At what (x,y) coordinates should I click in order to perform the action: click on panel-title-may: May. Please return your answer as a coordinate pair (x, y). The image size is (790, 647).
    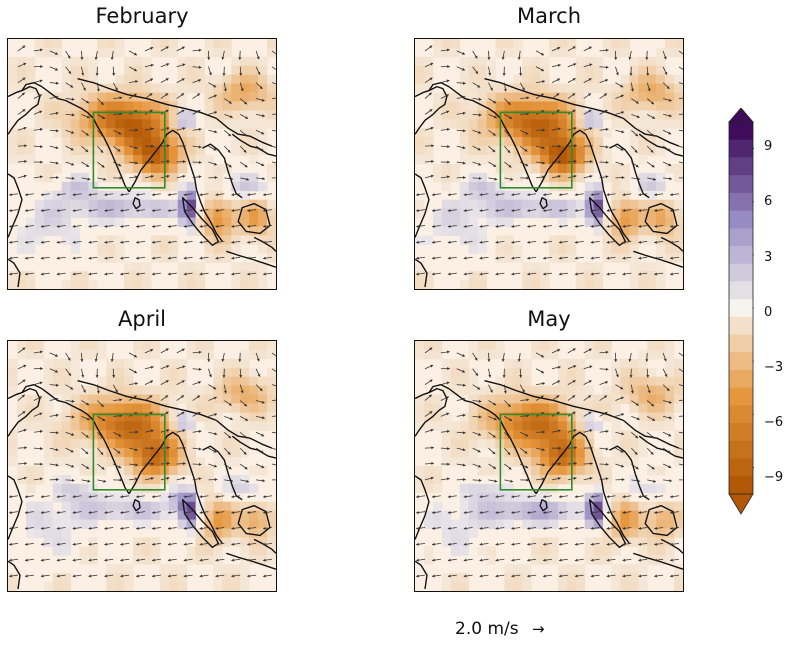
    Looking at the image, I should click on (549, 319).